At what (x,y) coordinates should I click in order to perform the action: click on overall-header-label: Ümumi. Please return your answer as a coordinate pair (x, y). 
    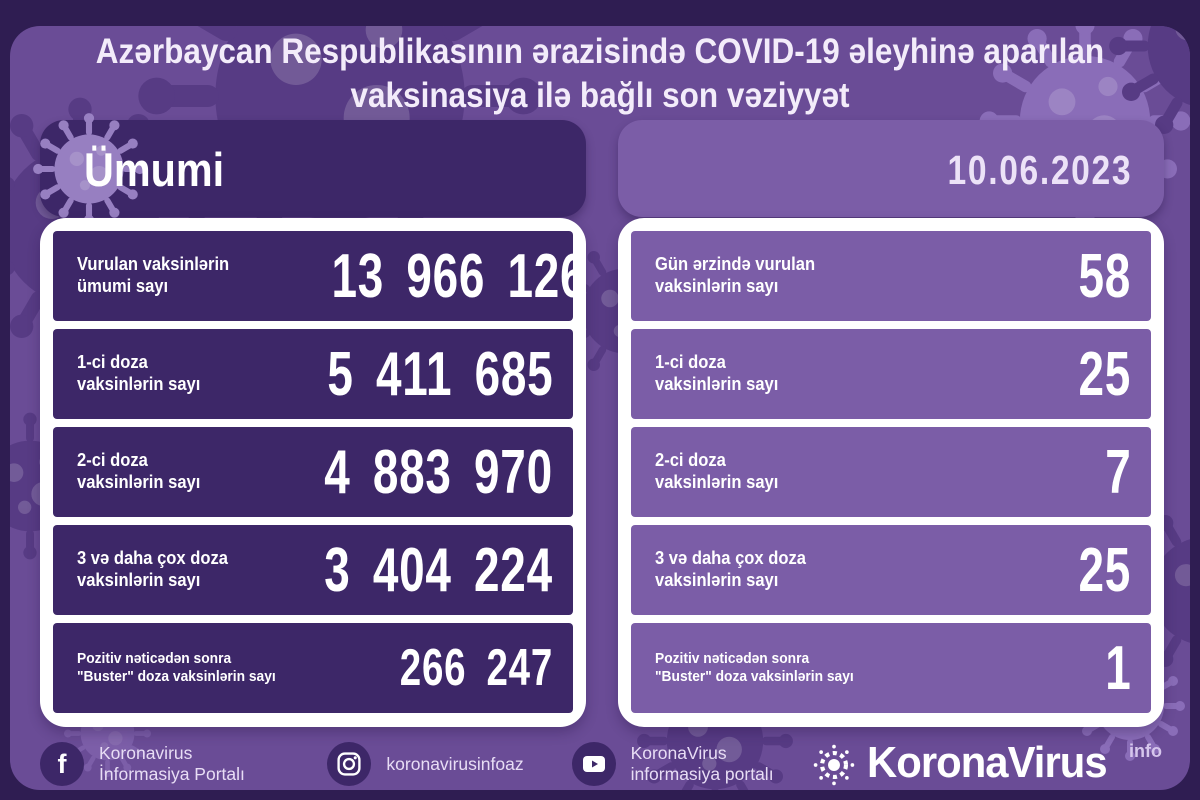
    Looking at the image, I should click on (154, 169).